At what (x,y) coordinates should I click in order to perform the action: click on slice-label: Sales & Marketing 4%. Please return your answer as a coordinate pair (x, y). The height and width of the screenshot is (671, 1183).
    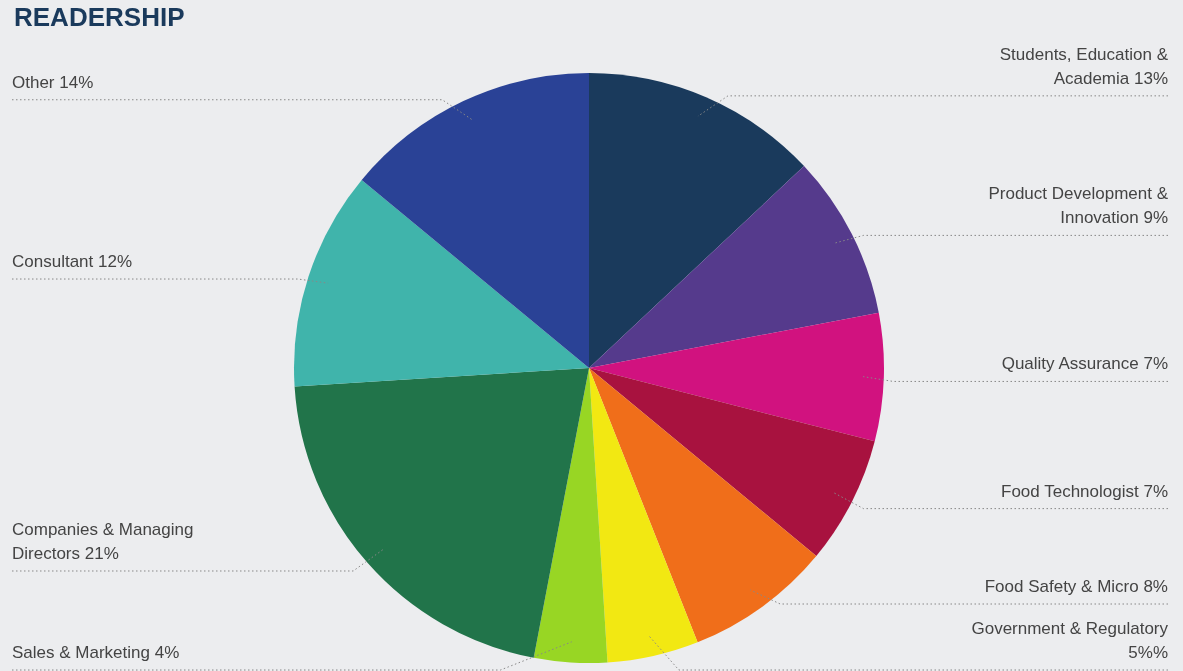
    Looking at the image, I should click on (96, 652).